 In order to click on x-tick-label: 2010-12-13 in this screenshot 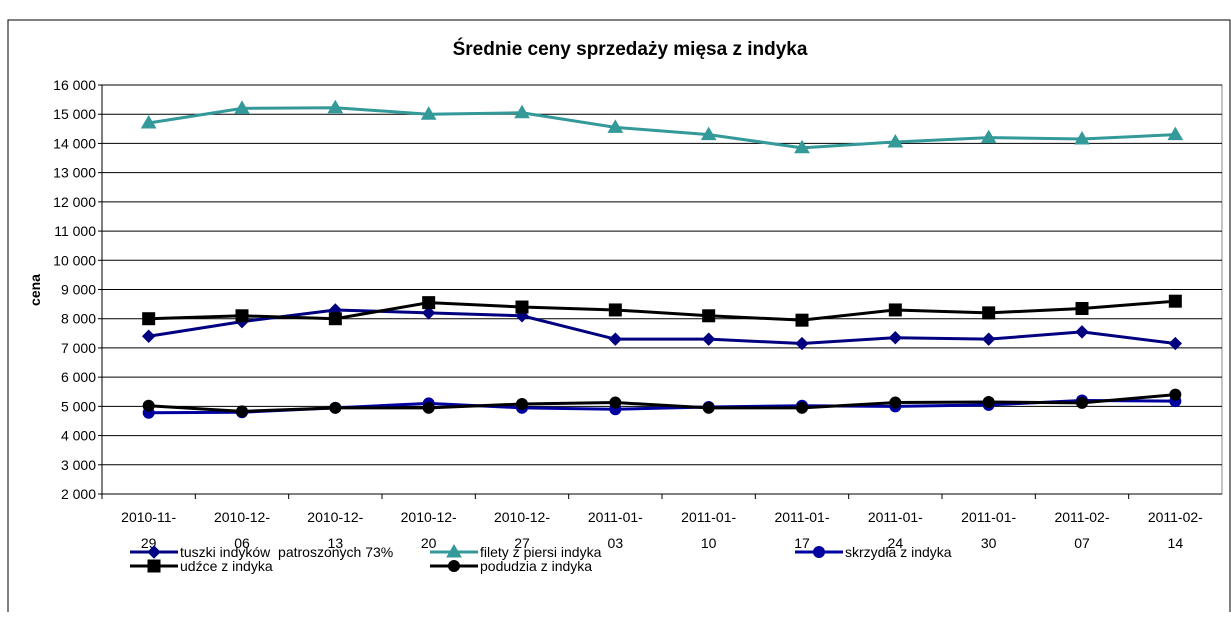, I will do `click(335, 530)`.